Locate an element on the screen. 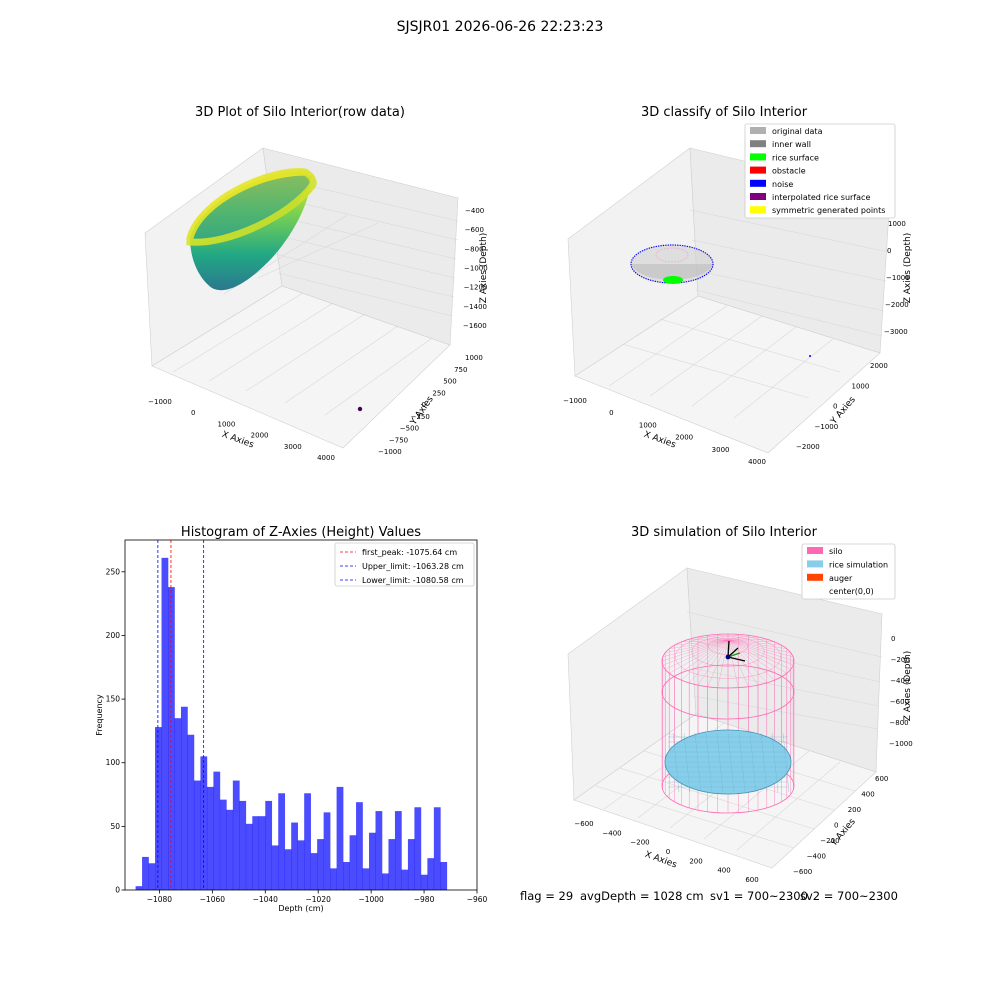  panel-2-title: 3D classify of Silo Interior is located at coordinates (724, 112).